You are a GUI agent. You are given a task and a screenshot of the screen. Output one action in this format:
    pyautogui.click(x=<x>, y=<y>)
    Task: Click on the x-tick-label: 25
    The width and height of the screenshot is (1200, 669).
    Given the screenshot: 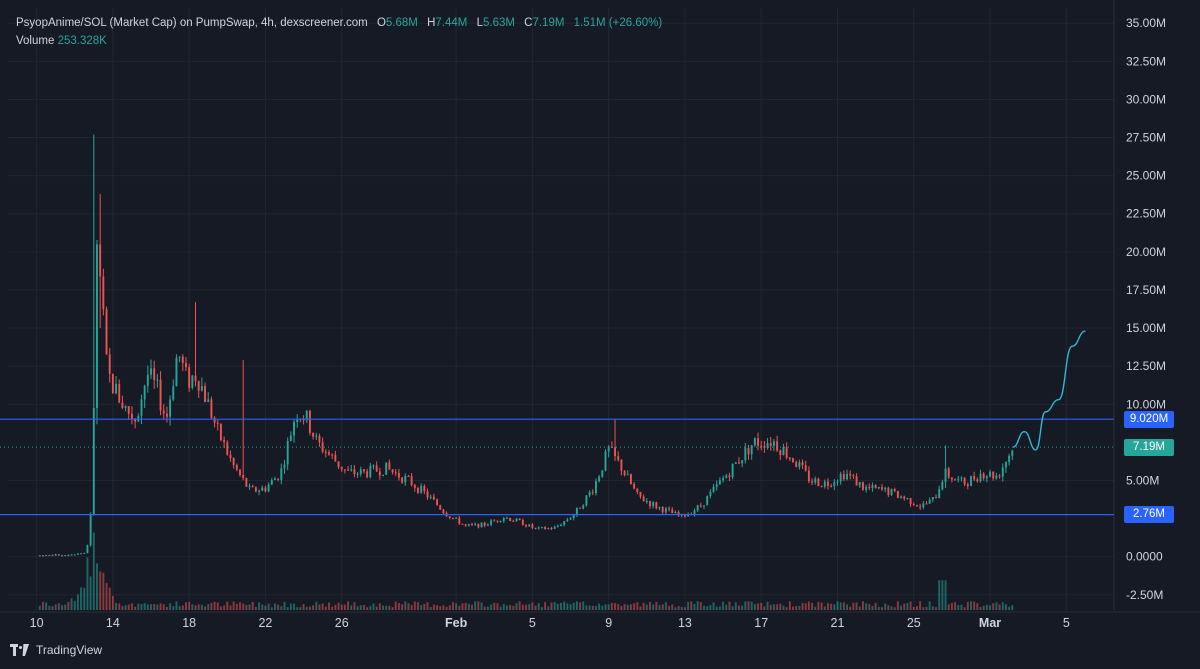 What is the action you would take?
    pyautogui.click(x=914, y=623)
    